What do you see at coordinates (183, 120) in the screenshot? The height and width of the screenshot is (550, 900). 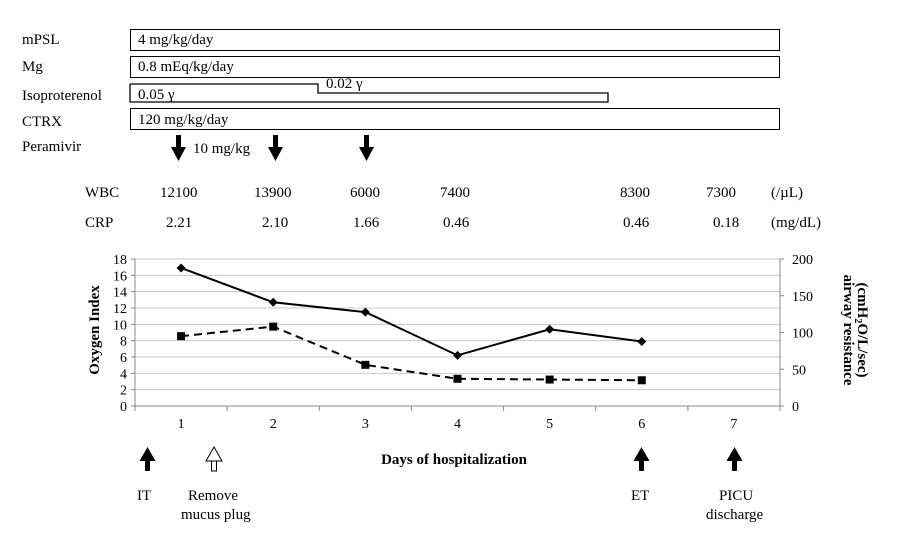 I see `ctrx-dose: 120 mg/kg/day` at bounding box center [183, 120].